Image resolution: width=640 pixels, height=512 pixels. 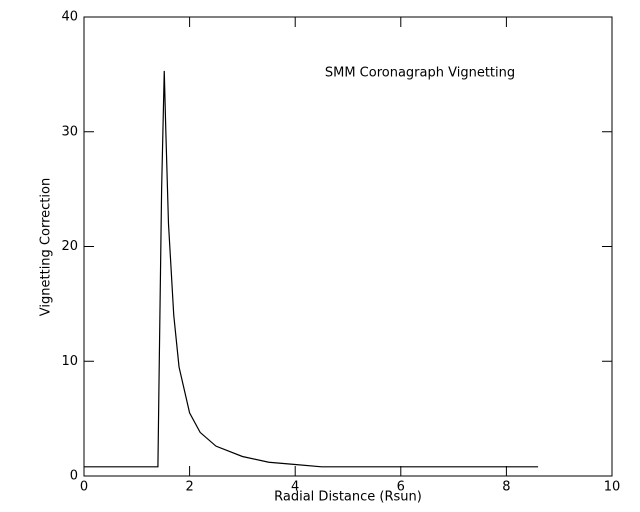 What do you see at coordinates (84, 487) in the screenshot?
I see `x-tick-label: 0` at bounding box center [84, 487].